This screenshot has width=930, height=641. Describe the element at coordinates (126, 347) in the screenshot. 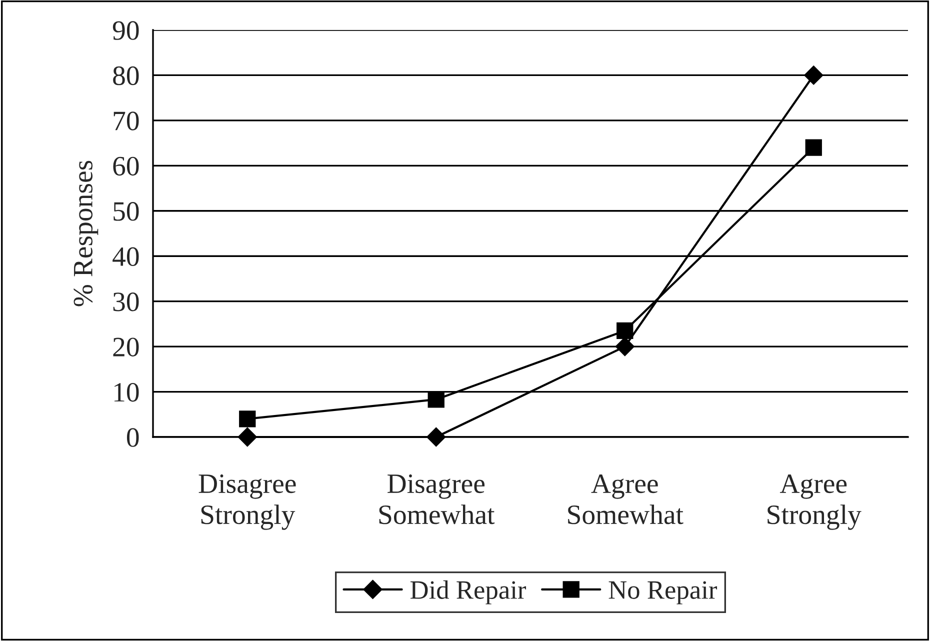

I see `y-tick-label: 20` at that location.